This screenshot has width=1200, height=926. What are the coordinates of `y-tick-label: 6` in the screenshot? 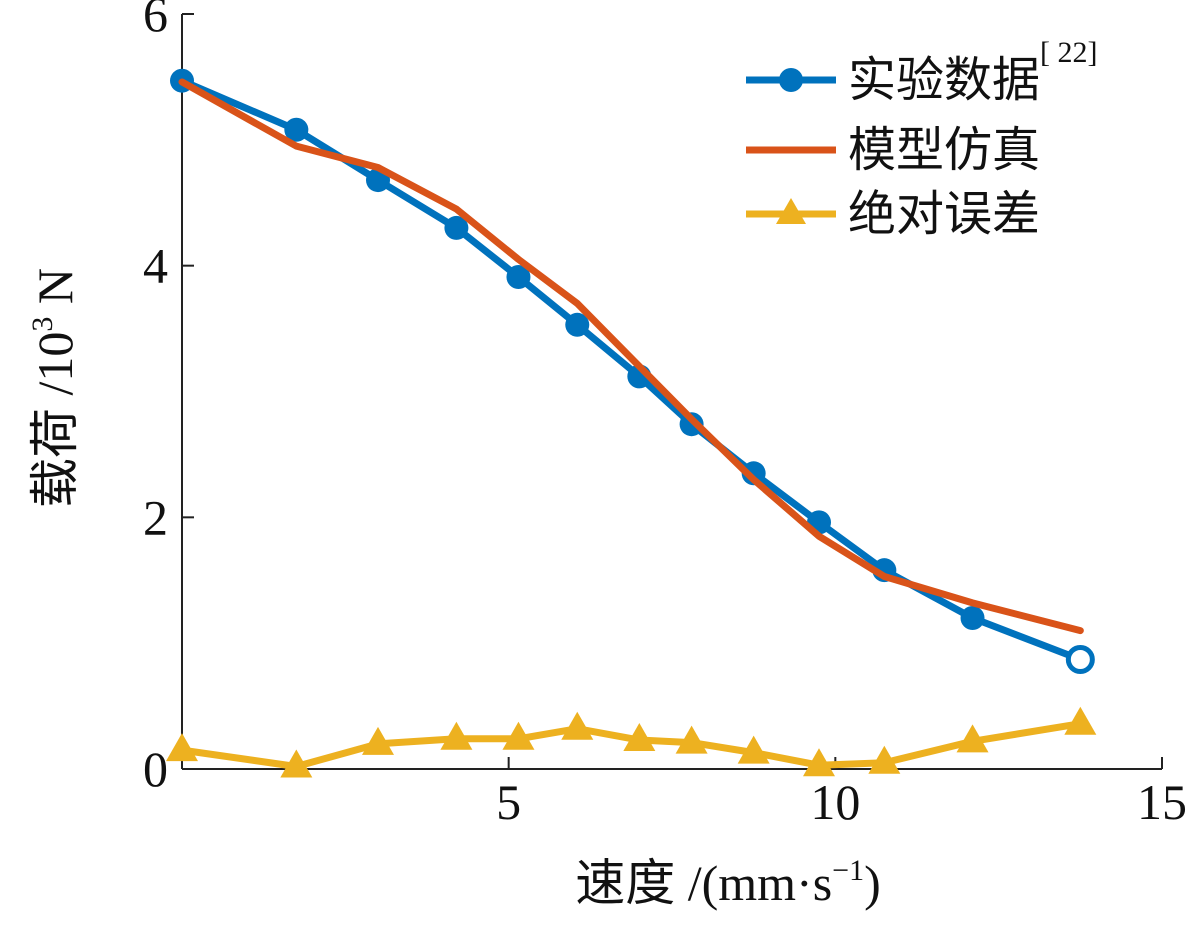 It's located at (155, 21).